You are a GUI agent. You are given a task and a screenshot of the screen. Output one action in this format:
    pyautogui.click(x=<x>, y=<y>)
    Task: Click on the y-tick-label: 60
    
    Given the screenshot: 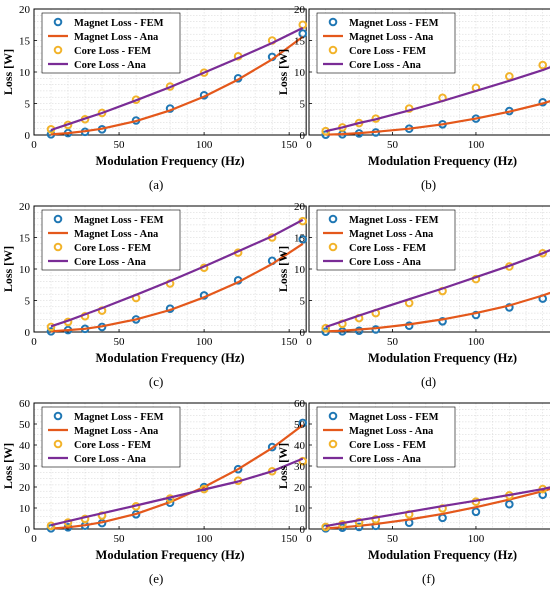 What is the action you would take?
    pyautogui.click(x=300, y=404)
    